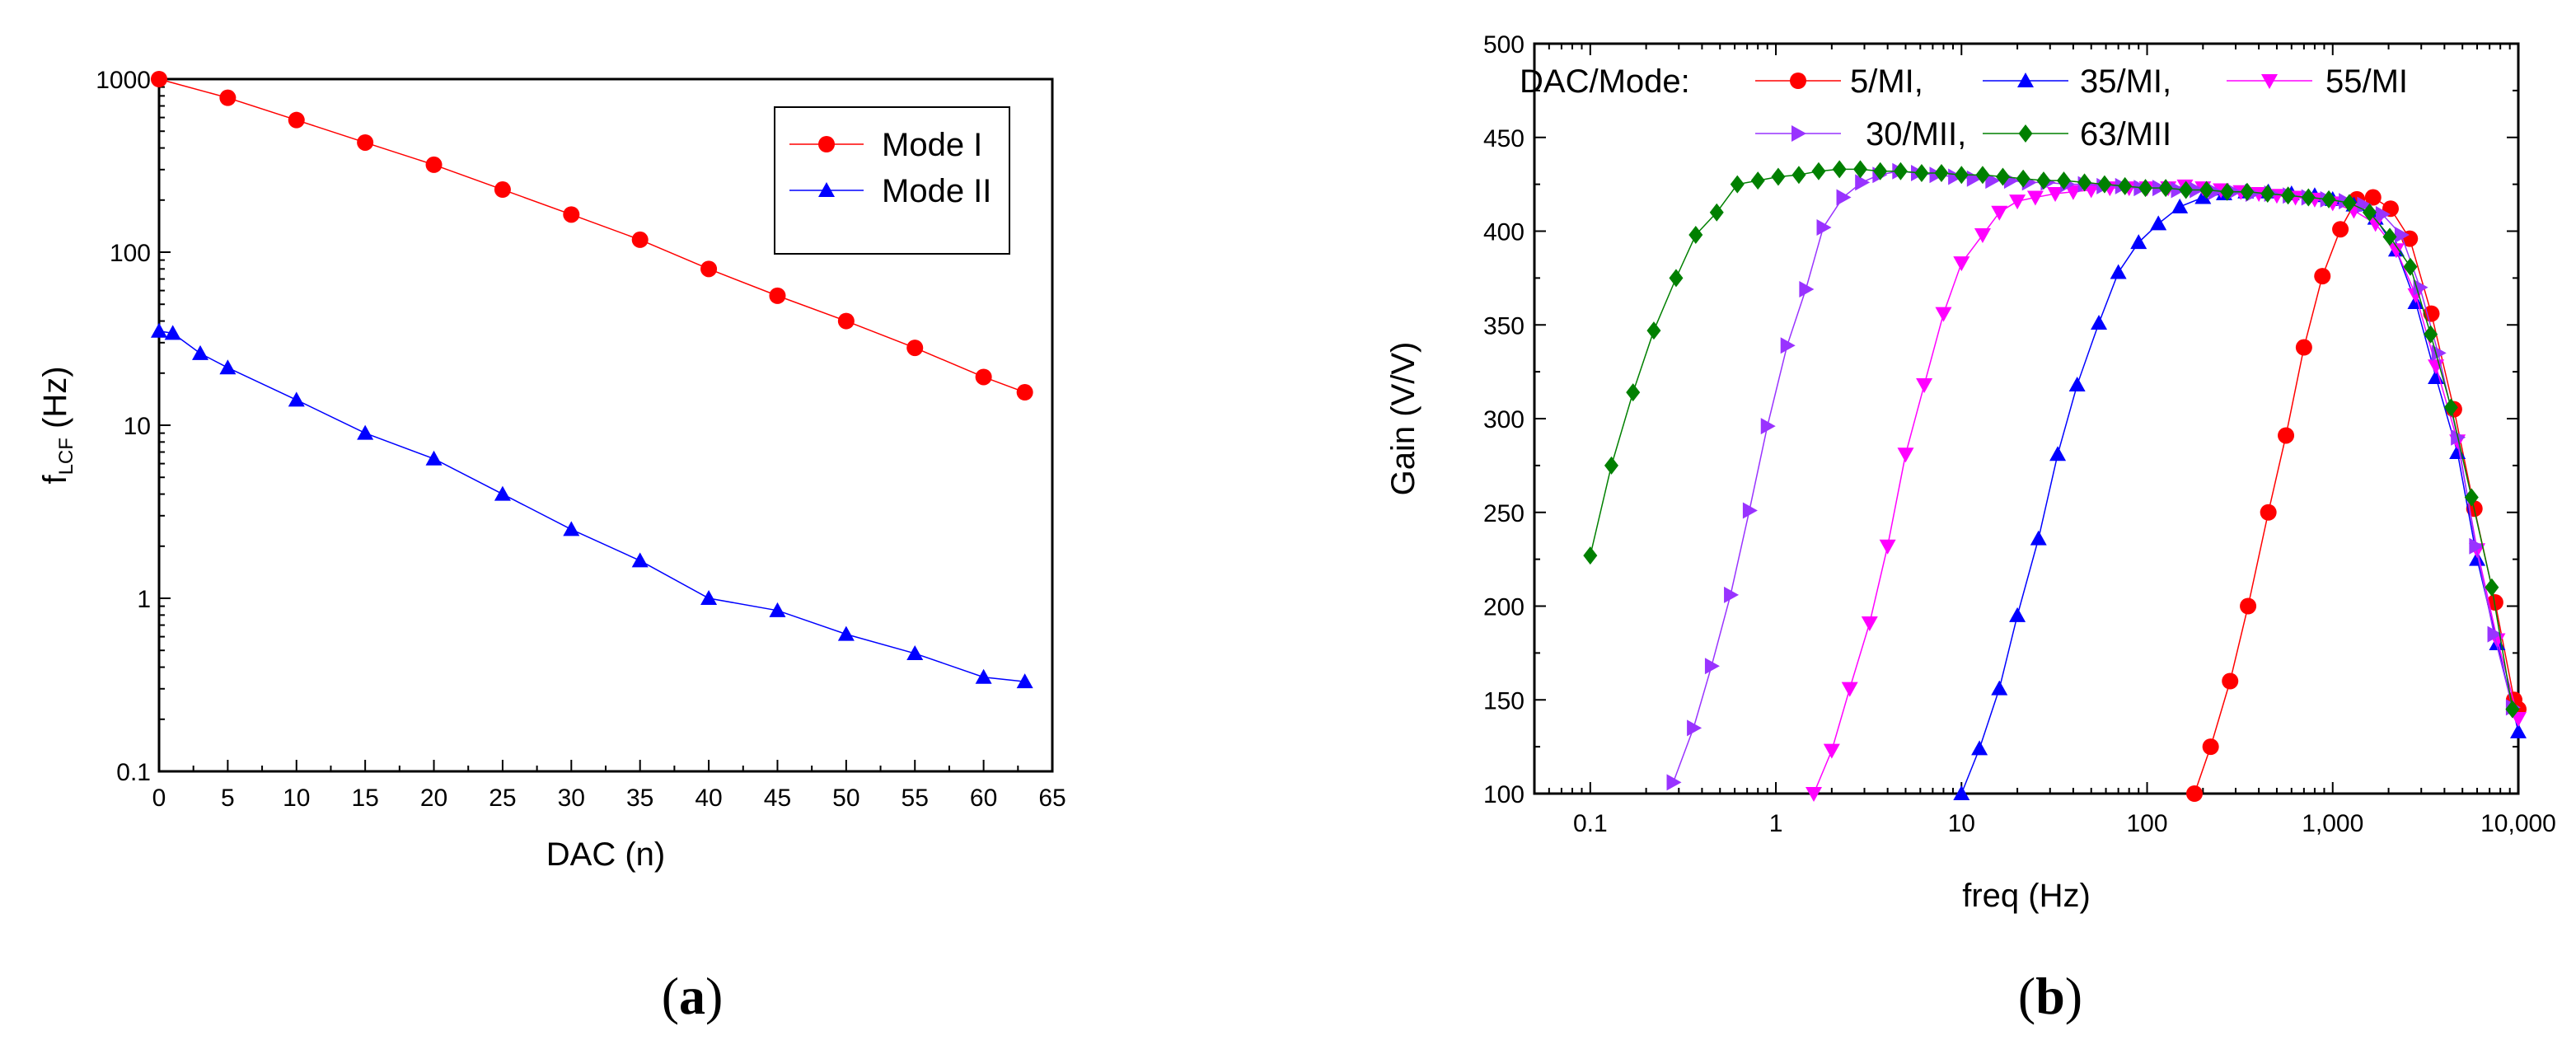  I want to click on caption-a-open: (, so click(670, 996).